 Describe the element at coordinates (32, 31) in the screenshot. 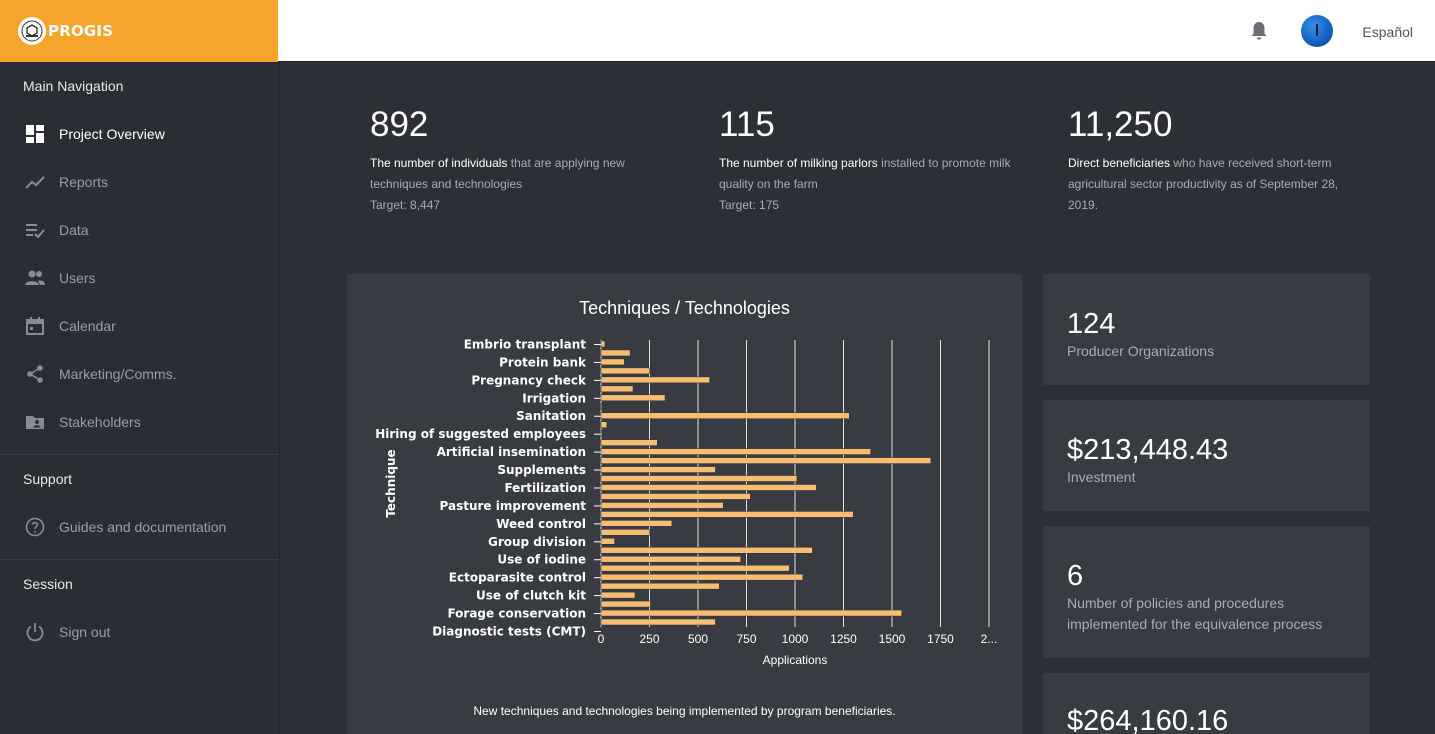

I see `logo-emblem-icon` at that location.